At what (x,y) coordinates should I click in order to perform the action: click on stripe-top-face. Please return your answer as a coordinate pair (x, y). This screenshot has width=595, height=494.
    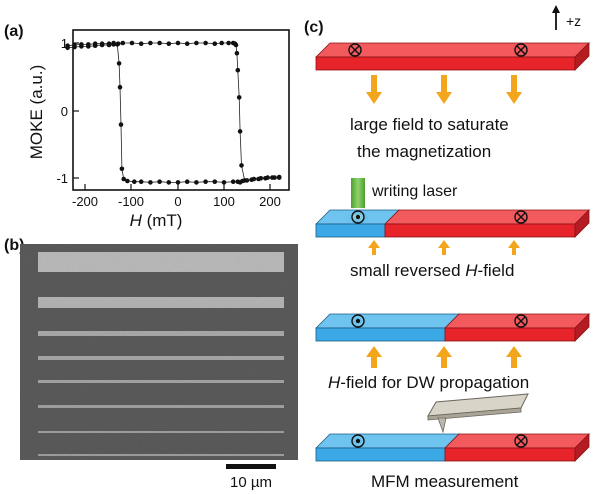
    Looking at the image, I should click on (452, 50).